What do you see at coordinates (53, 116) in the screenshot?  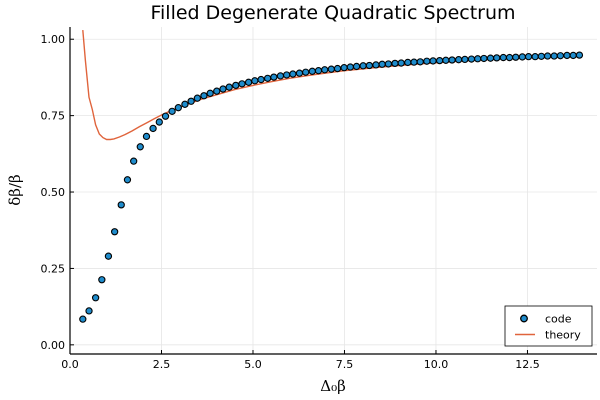 I see `y-tick-label: 0.75` at bounding box center [53, 116].